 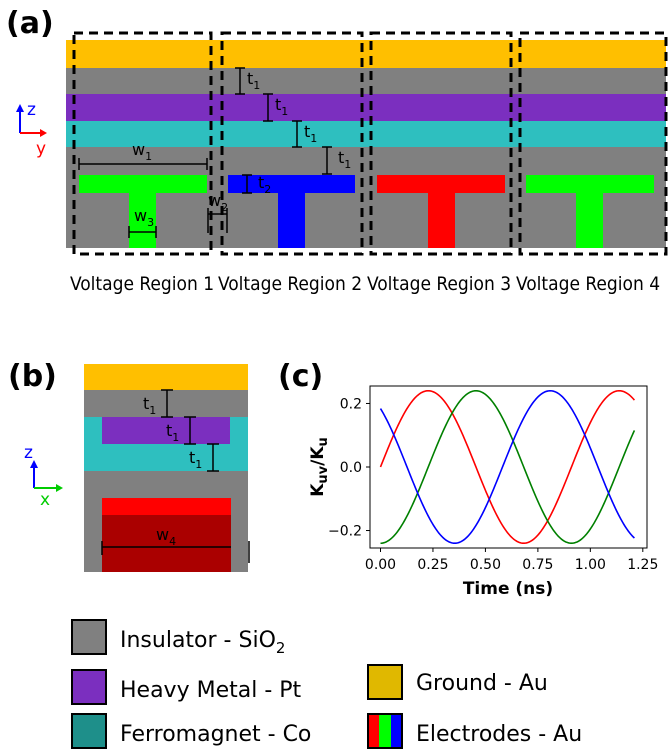 What do you see at coordinates (499, 734) in the screenshot?
I see `svg-text: Electrodes - Au` at bounding box center [499, 734].